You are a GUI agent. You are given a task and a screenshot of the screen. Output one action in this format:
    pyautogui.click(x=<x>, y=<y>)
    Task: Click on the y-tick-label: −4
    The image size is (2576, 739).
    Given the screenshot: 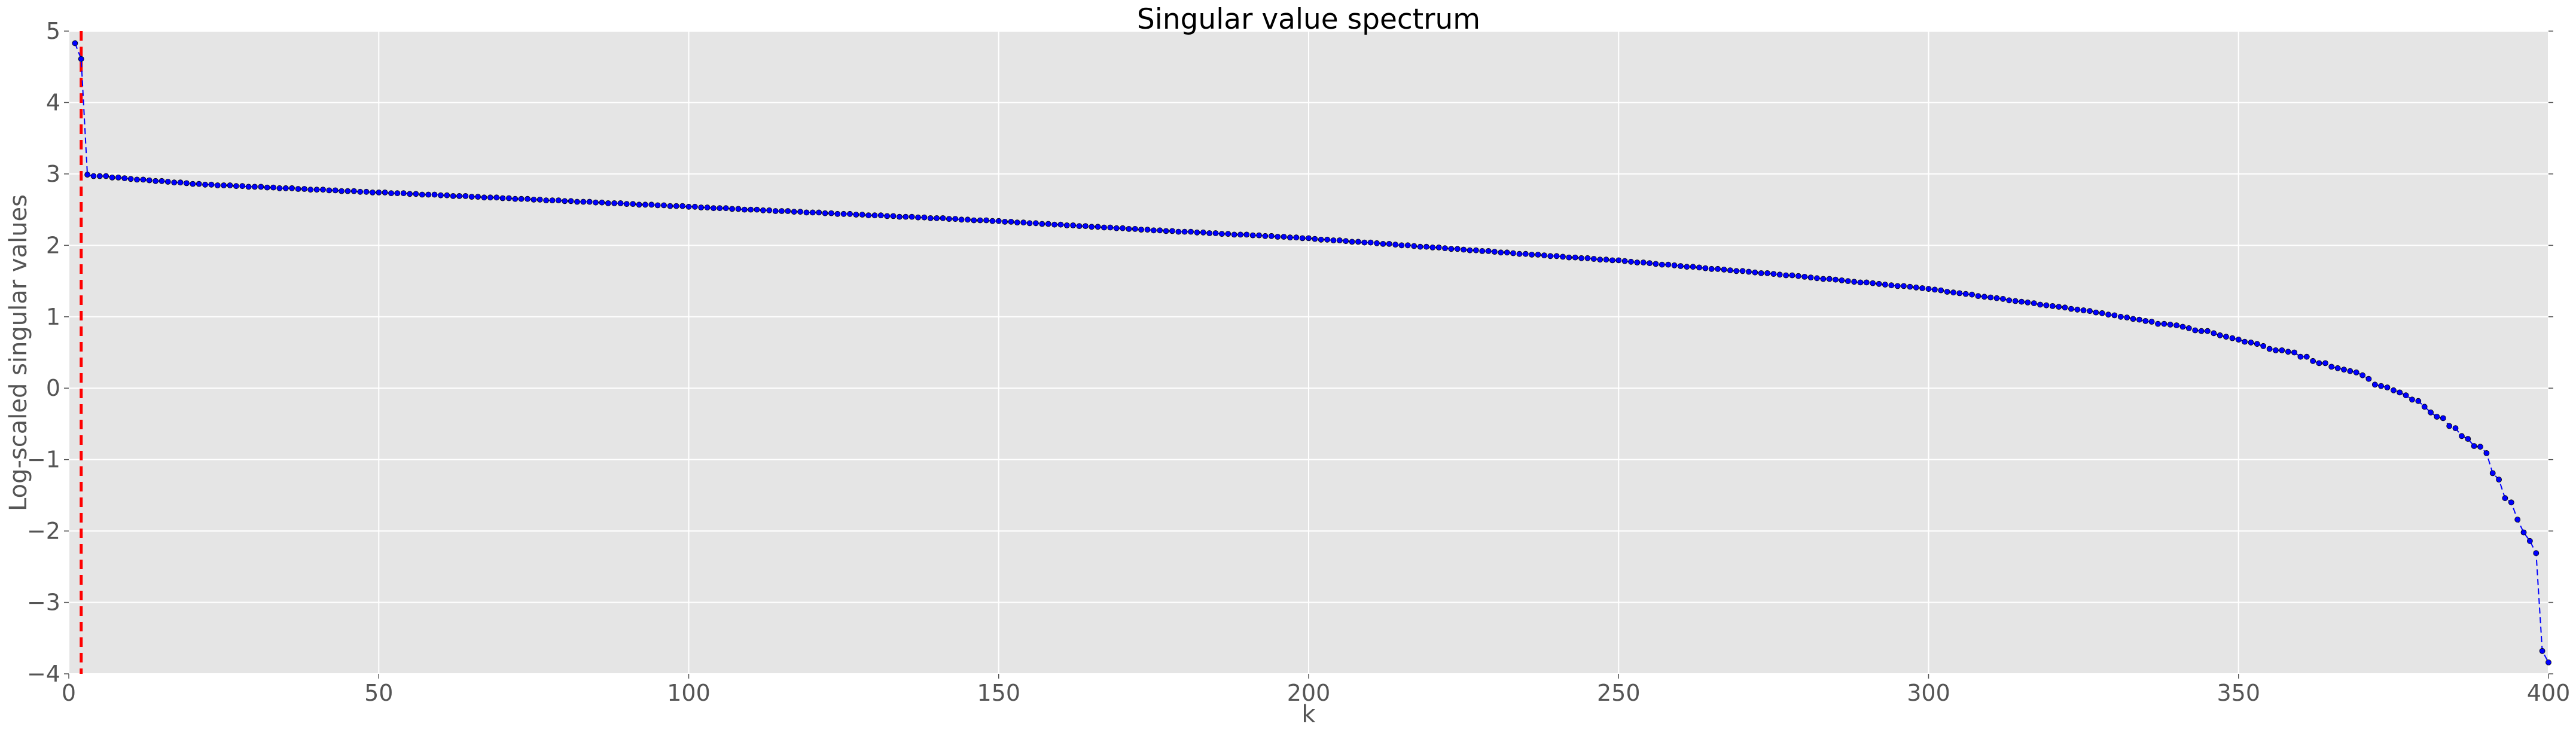 What is the action you would take?
    pyautogui.click(x=44, y=674)
    